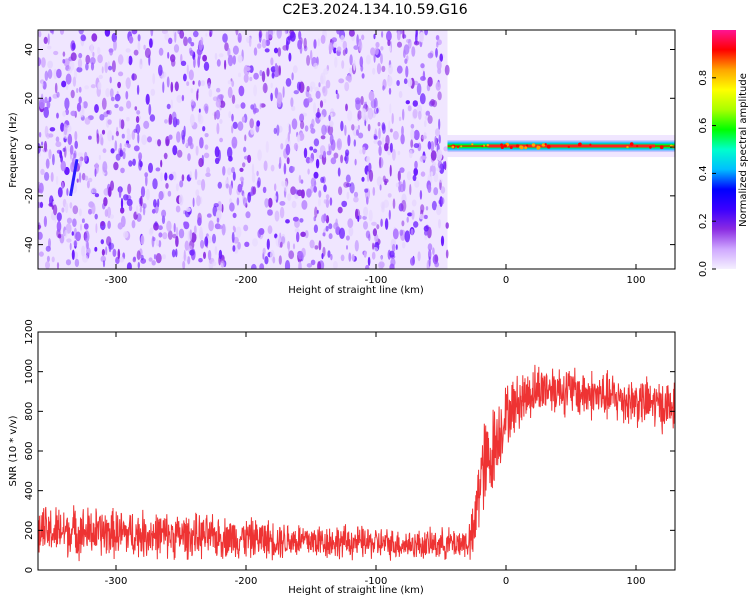 This screenshot has width=750, height=600. Describe the element at coordinates (635, 280) in the screenshot. I see `x-tick-label: 100` at that location.